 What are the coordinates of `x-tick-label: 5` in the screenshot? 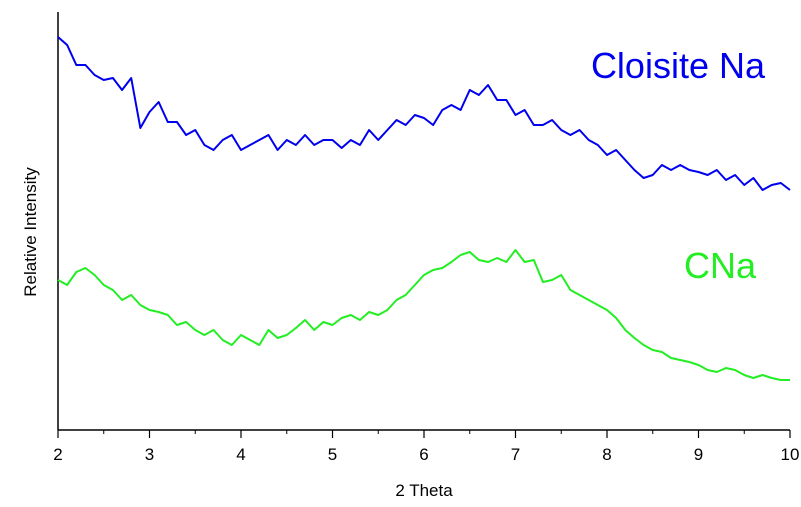 It's located at (332, 454).